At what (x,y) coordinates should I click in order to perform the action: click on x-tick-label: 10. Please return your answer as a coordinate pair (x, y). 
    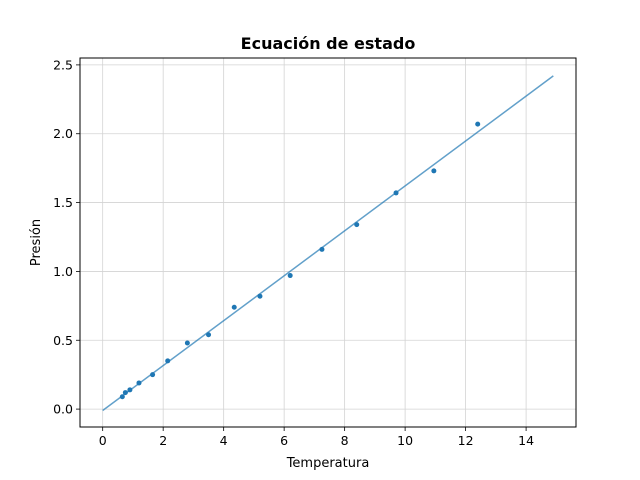
    Looking at the image, I should click on (405, 440).